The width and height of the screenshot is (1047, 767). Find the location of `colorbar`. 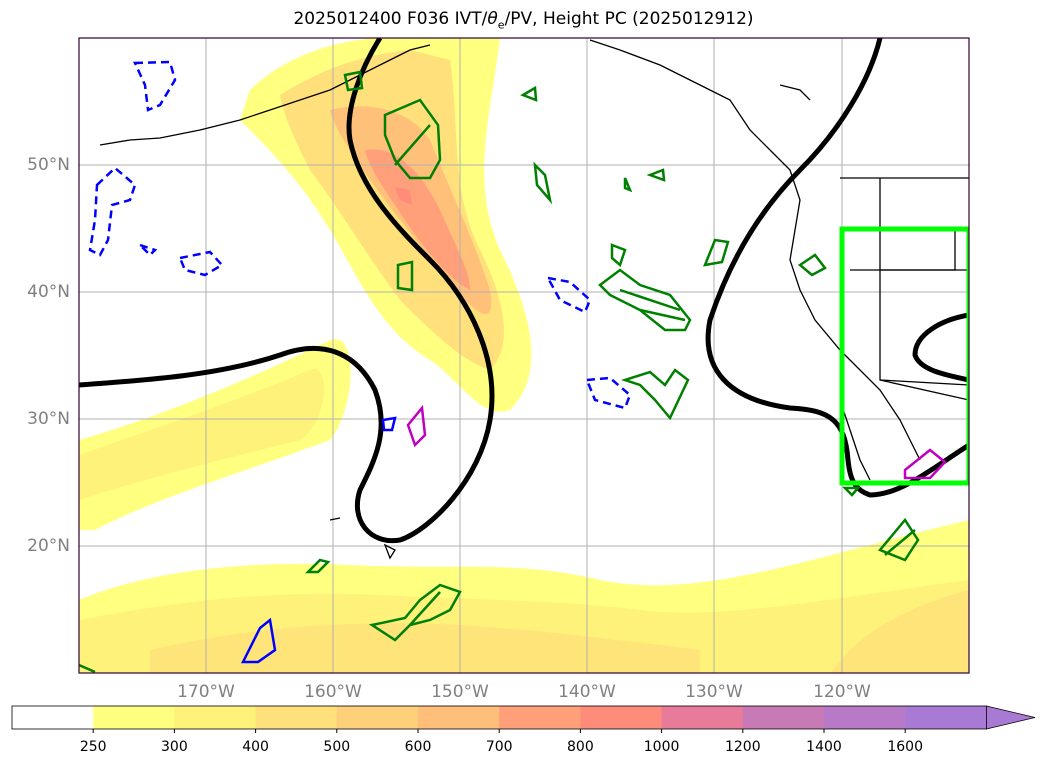

colorbar is located at coordinates (523, 719).